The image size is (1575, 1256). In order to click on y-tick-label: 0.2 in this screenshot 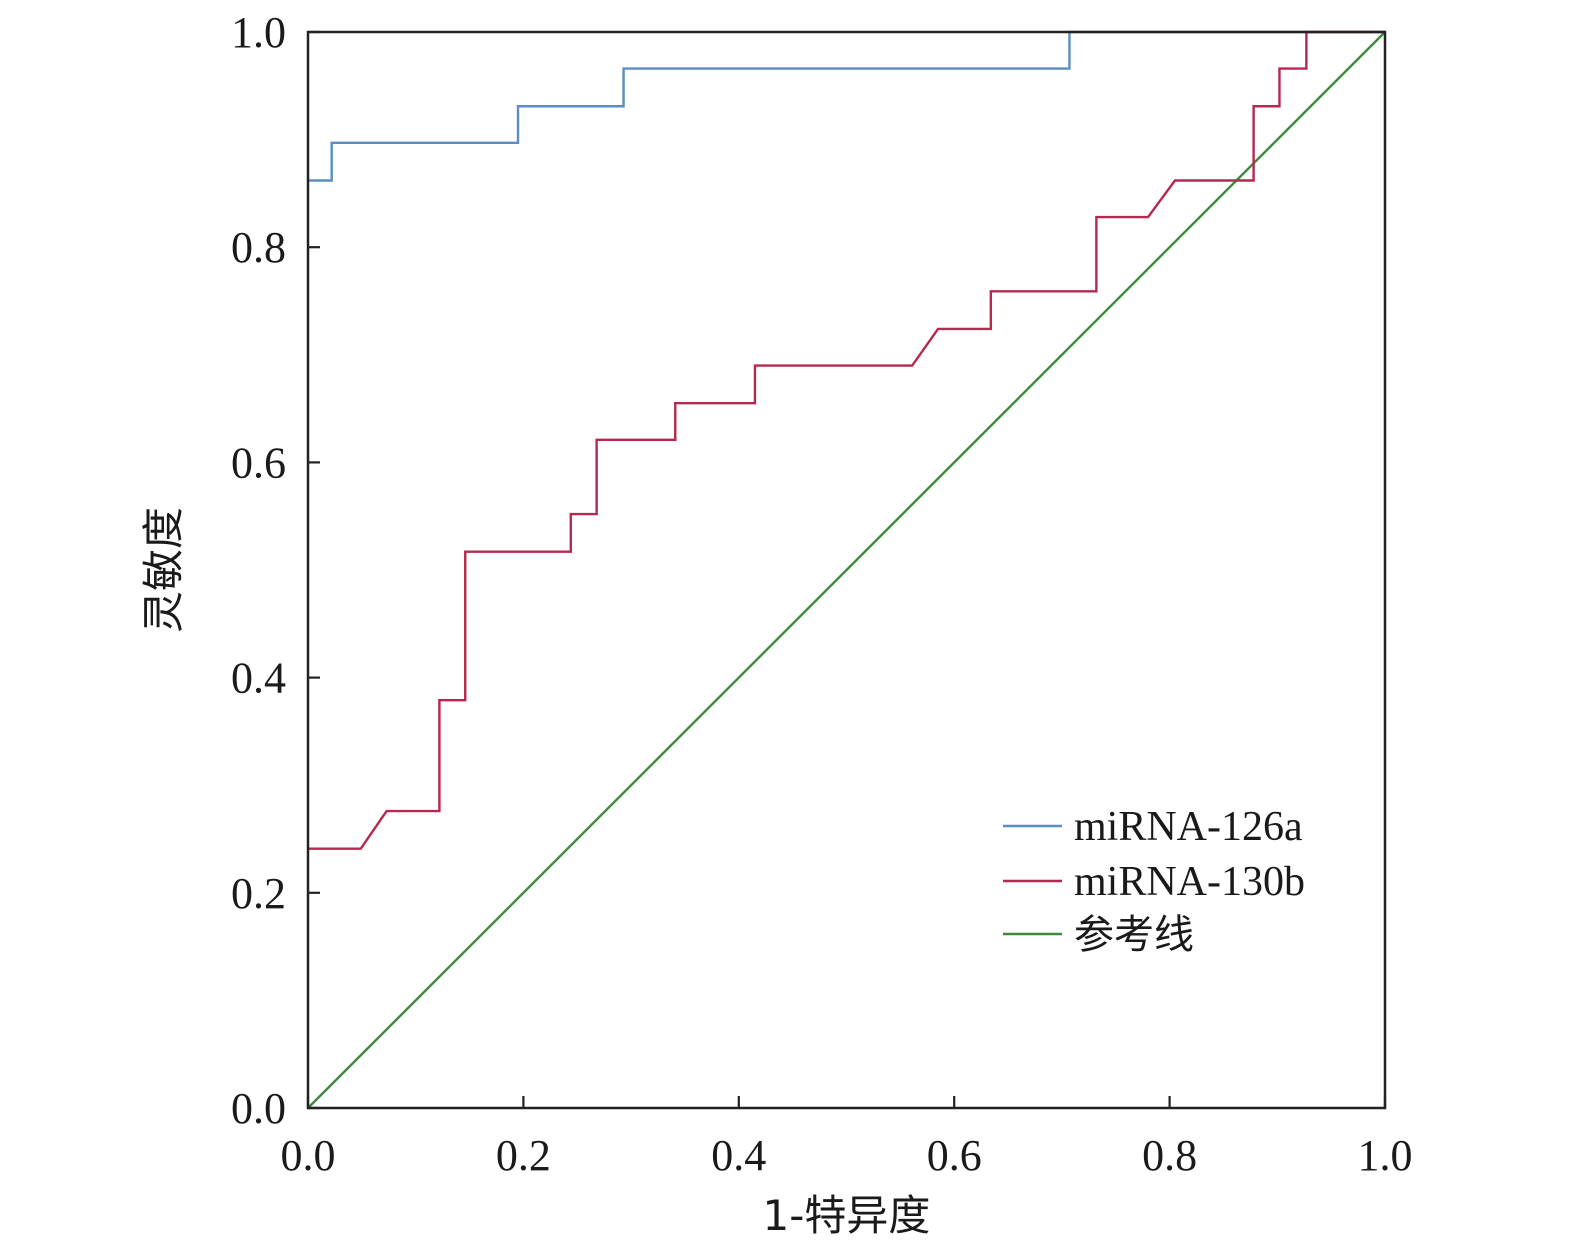, I will do `click(258, 893)`.